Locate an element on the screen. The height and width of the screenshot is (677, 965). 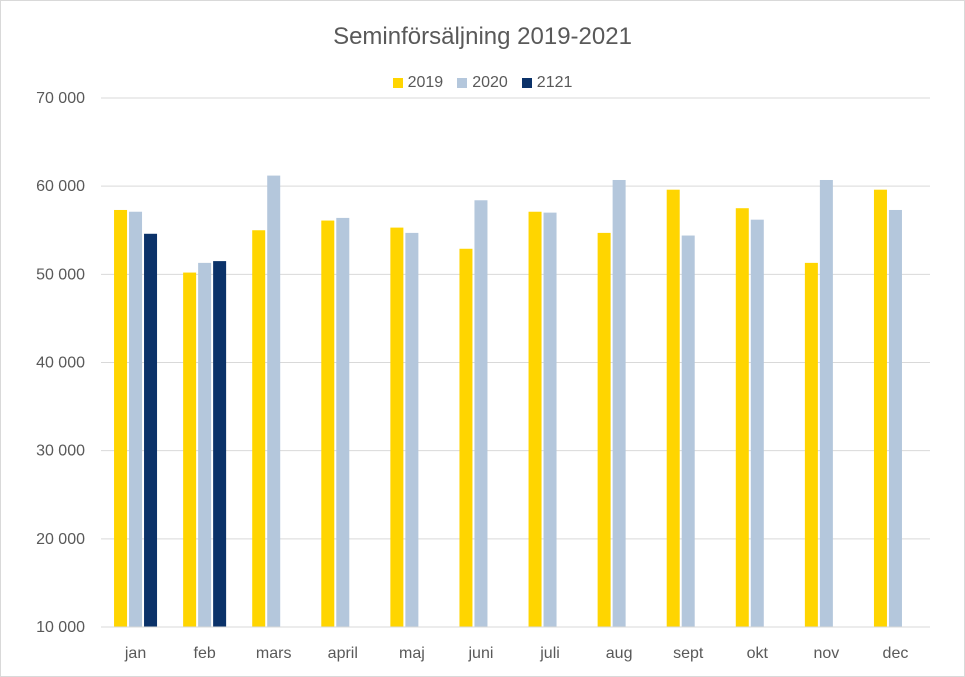
x-tick-label: juli is located at coordinates (549, 653).